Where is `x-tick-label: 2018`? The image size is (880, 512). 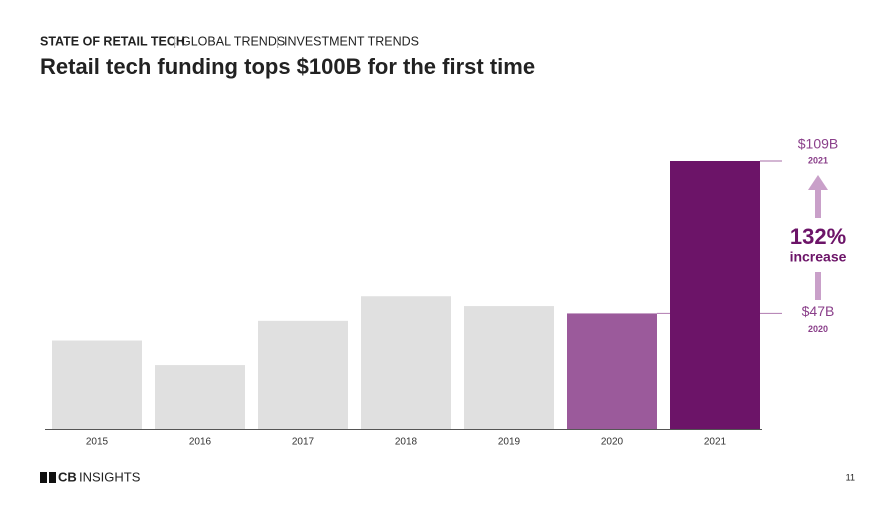 x-tick-label: 2018 is located at coordinates (406, 442).